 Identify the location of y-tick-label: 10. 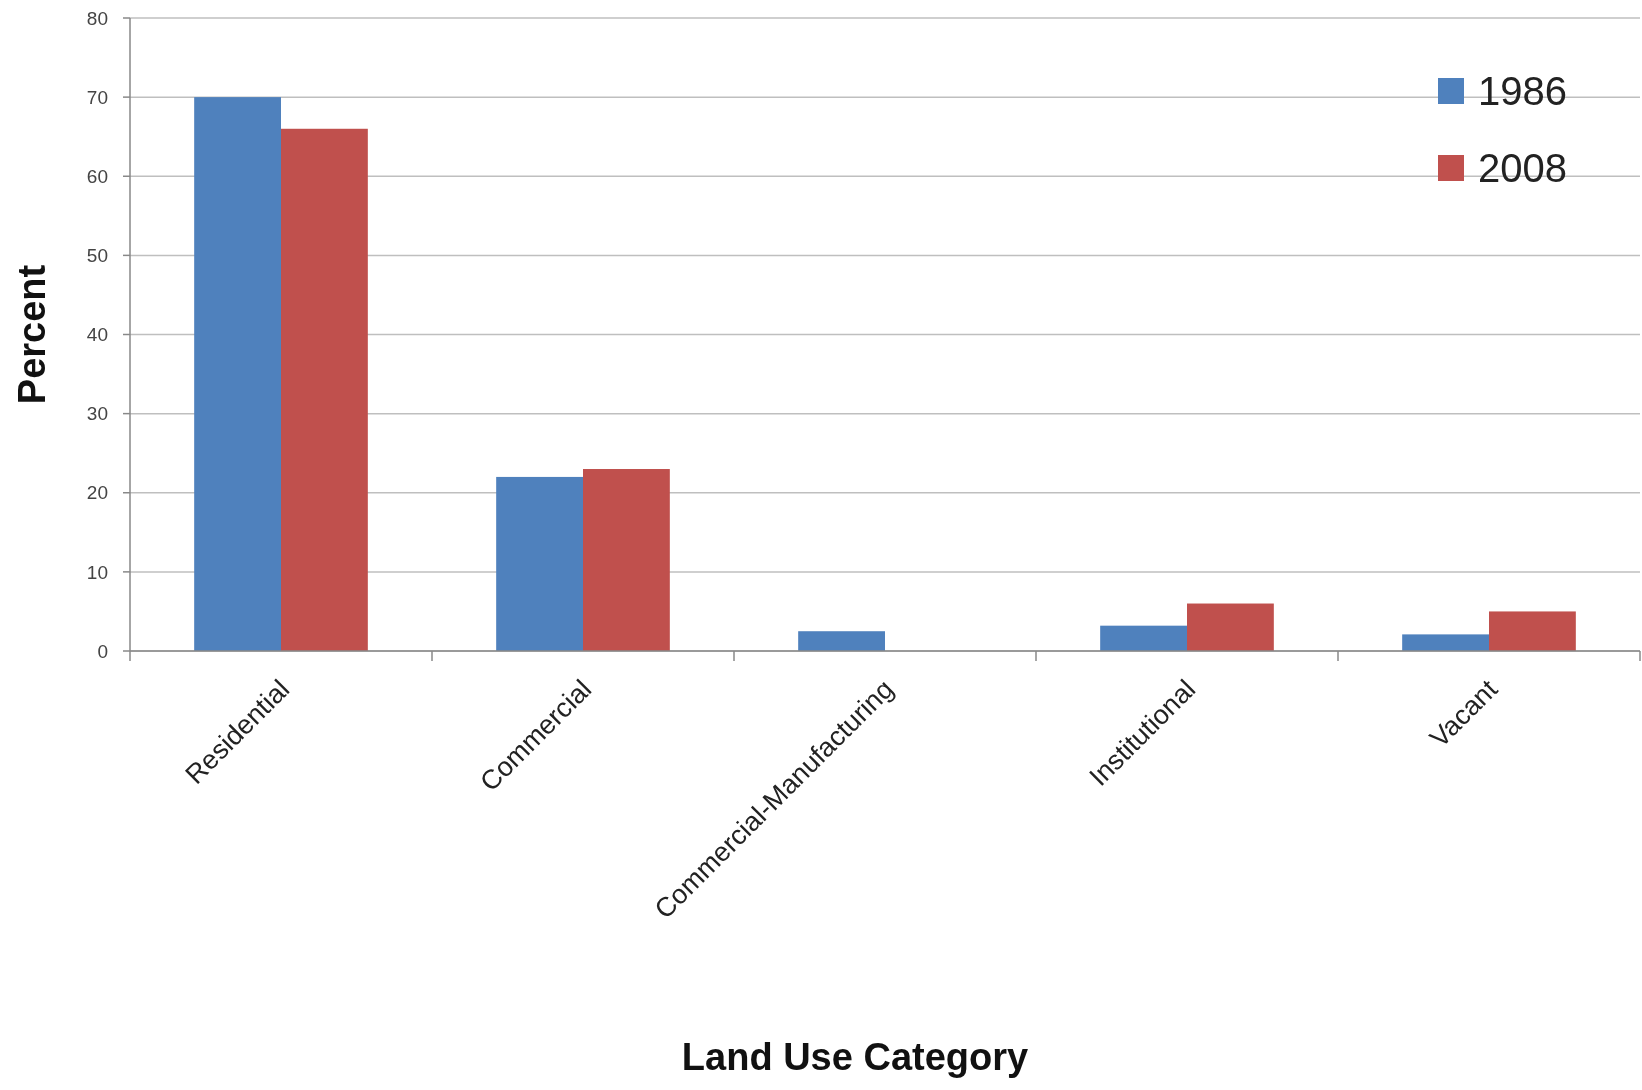
(97, 572).